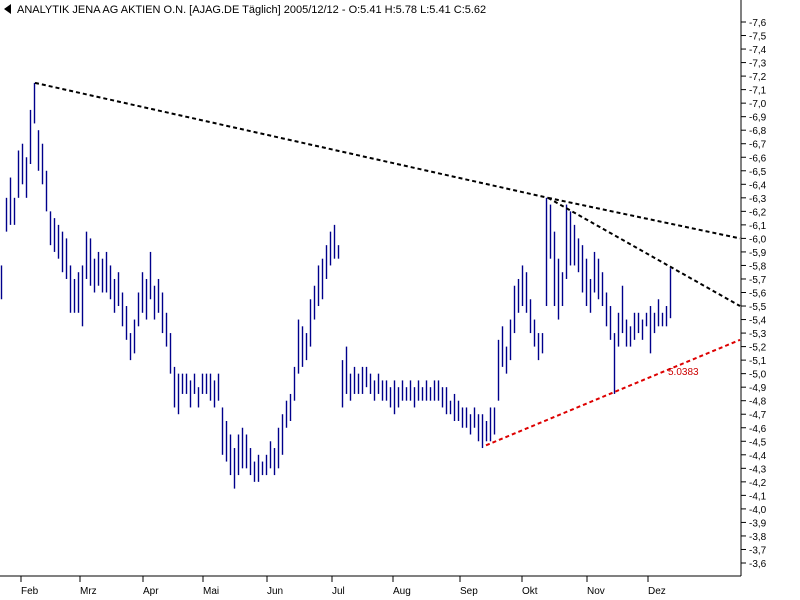  Describe the element at coordinates (758, 158) in the screenshot. I see `y-tick-label: -6,6` at that location.